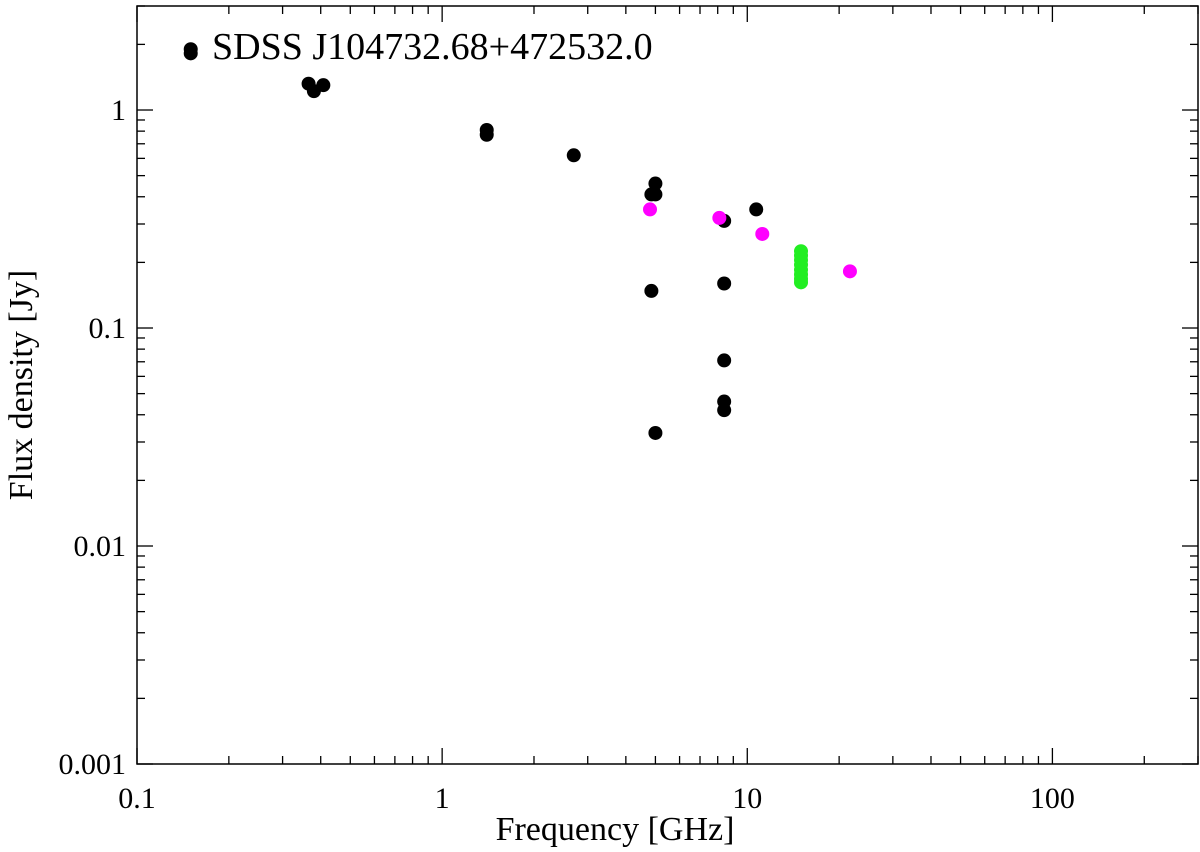 This screenshot has width=1200, height=852. I want to click on x-tick-label: 0.1, so click(137, 798).